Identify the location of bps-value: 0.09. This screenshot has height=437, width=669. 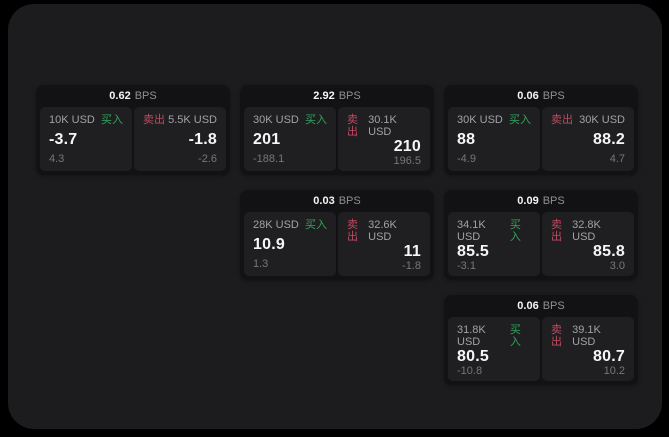
(528, 201).